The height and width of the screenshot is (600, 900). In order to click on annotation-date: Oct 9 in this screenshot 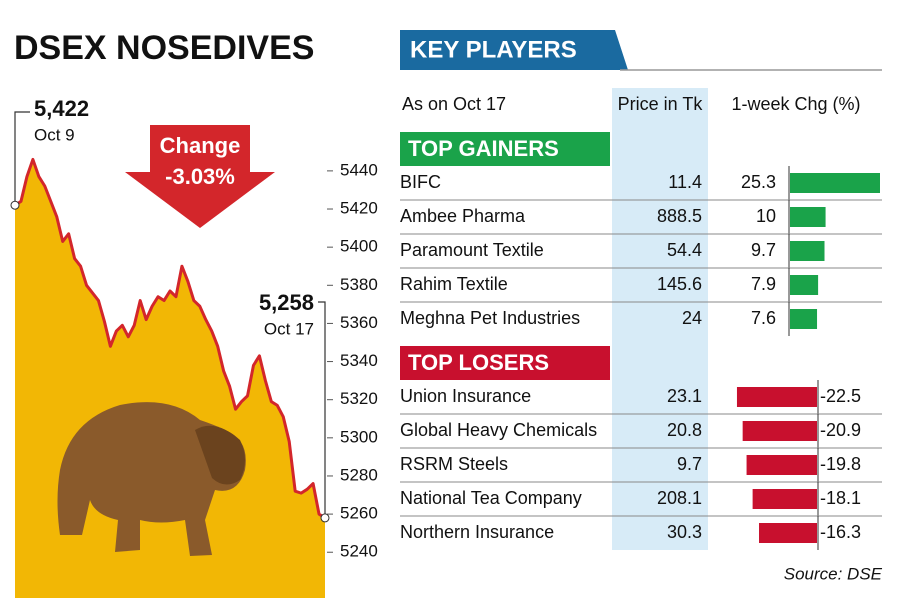, I will do `click(54, 134)`.